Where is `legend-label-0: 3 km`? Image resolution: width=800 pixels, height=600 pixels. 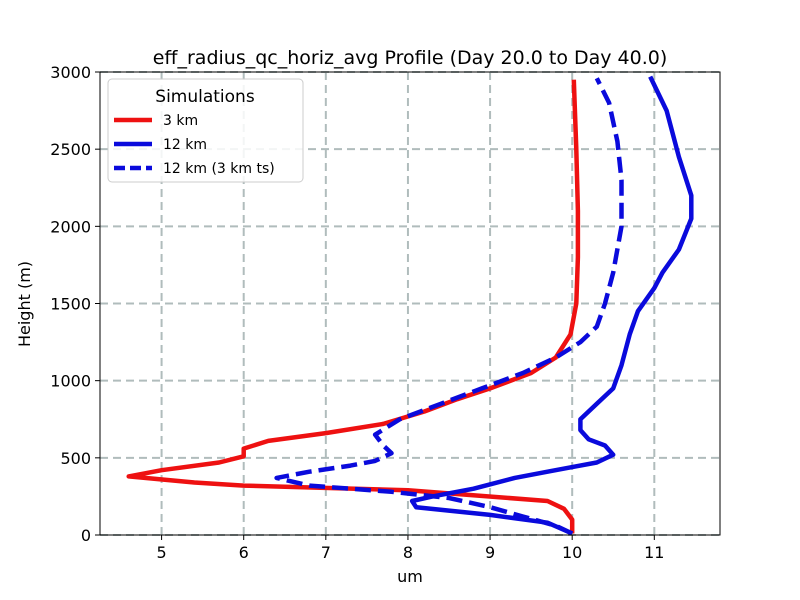 legend-label-0: 3 km is located at coordinates (180, 121).